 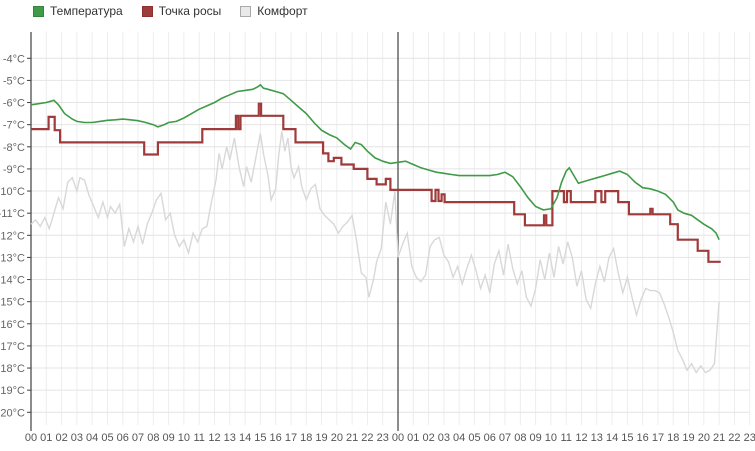 I want to click on legend-item-comfort: Комфорт, so click(x=274, y=11).